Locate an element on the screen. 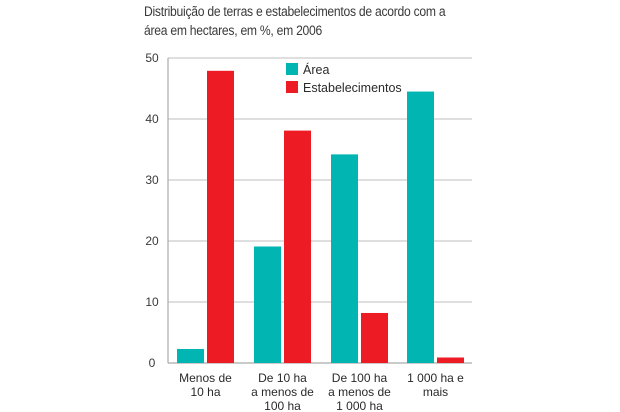 Image resolution: width=620 pixels, height=412 pixels. legend: Área Estabelecimentos is located at coordinates (344, 78).